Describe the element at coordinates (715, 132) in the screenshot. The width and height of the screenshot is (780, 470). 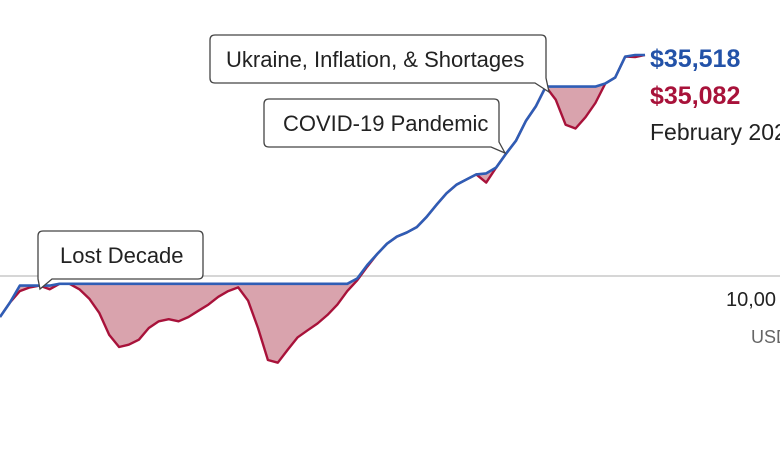
I see `date-label: February 202` at that location.